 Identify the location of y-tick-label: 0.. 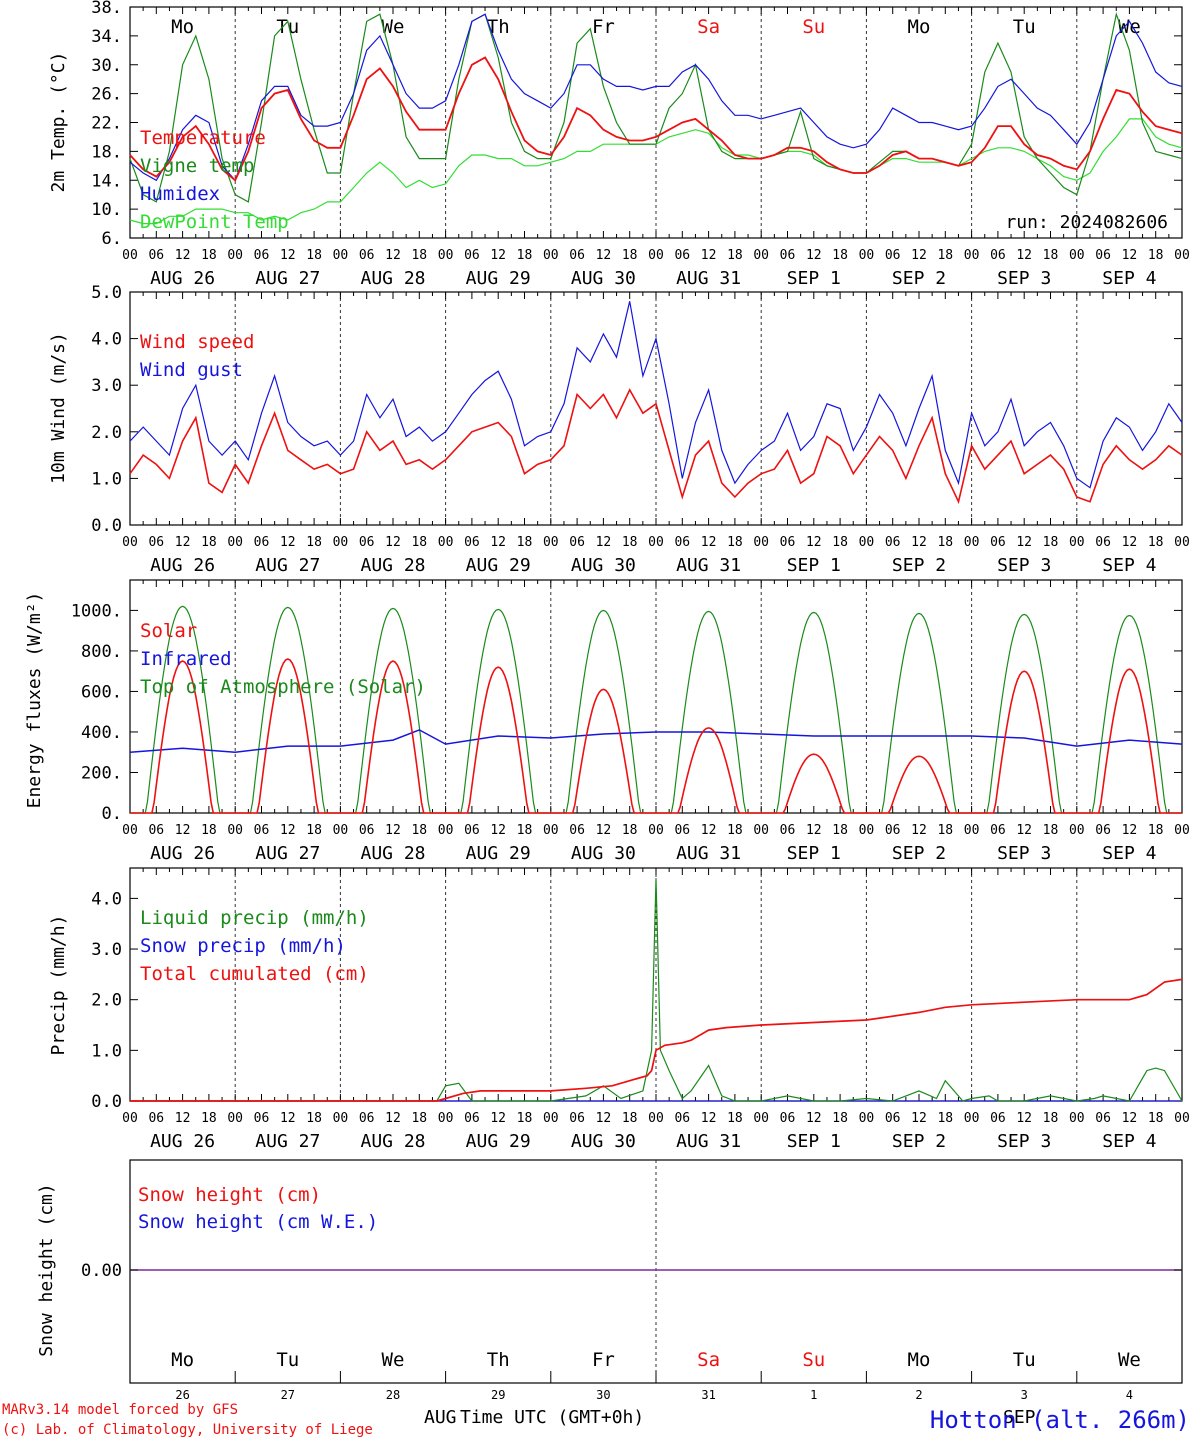
(112, 814).